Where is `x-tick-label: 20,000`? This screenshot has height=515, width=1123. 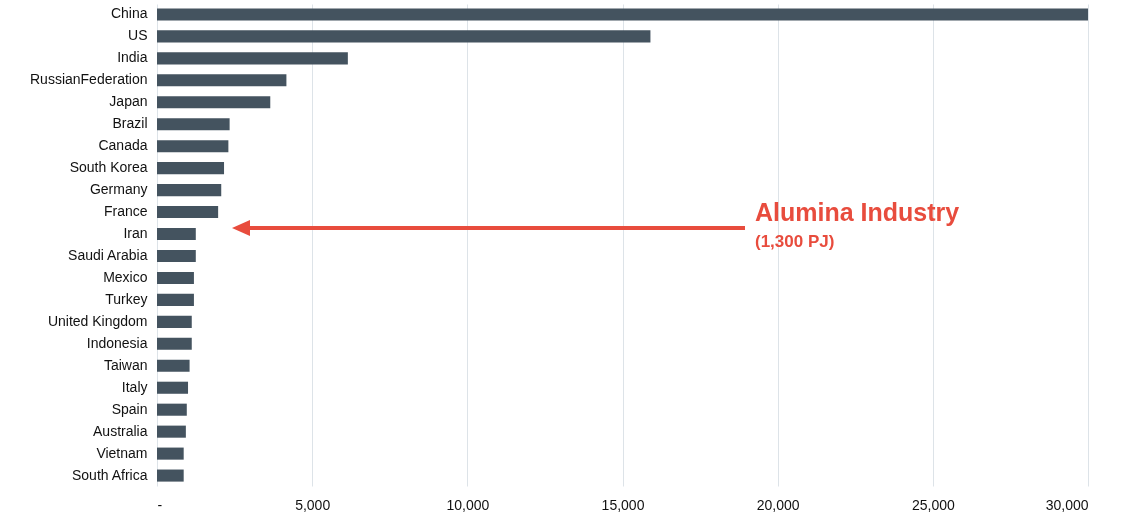 x-tick-label: 20,000 is located at coordinates (778, 504).